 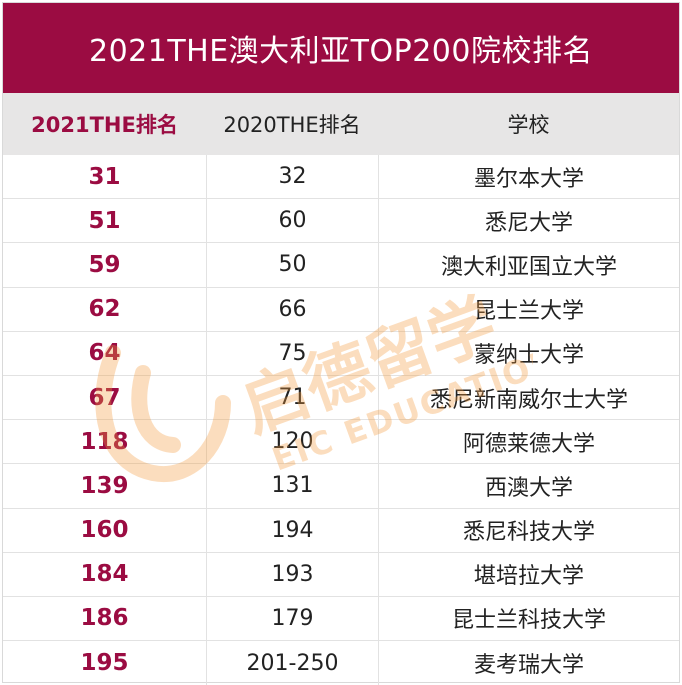 I want to click on cell-rank-2020: 131, so click(x=292, y=486).